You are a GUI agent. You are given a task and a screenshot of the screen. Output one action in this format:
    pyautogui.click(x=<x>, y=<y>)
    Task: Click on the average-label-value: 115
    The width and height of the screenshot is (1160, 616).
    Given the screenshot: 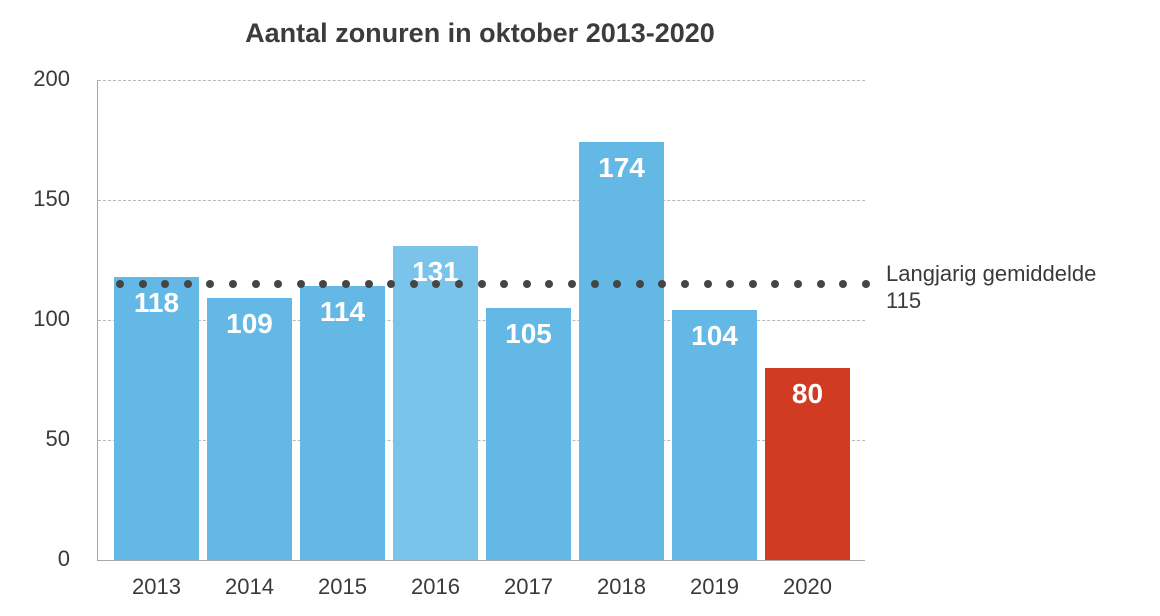 What is the action you would take?
    pyautogui.click(x=904, y=300)
    